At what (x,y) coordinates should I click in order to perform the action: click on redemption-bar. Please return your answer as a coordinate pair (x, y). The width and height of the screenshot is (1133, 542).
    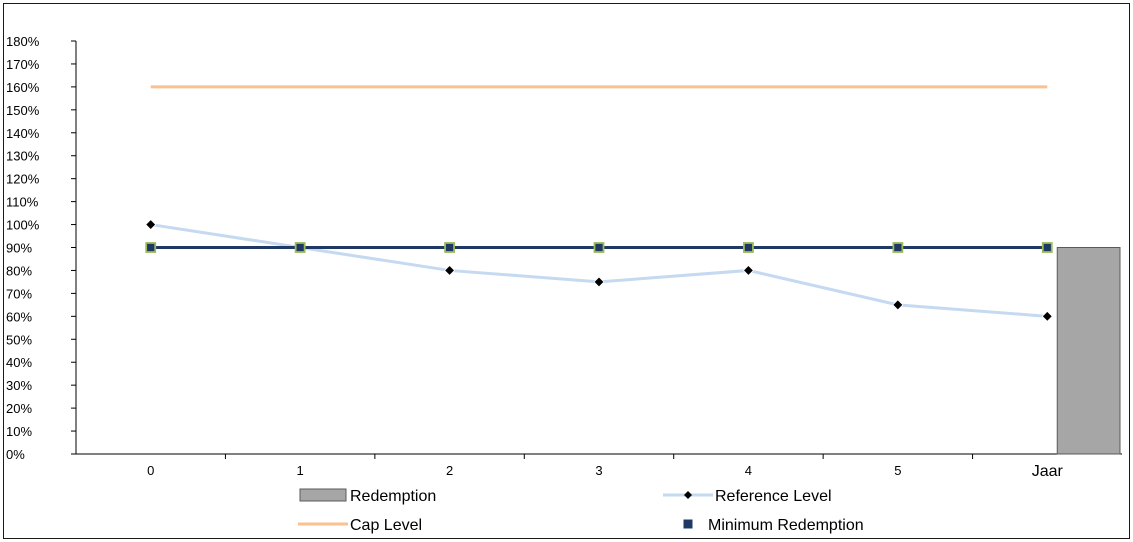
    Looking at the image, I should click on (1088, 351).